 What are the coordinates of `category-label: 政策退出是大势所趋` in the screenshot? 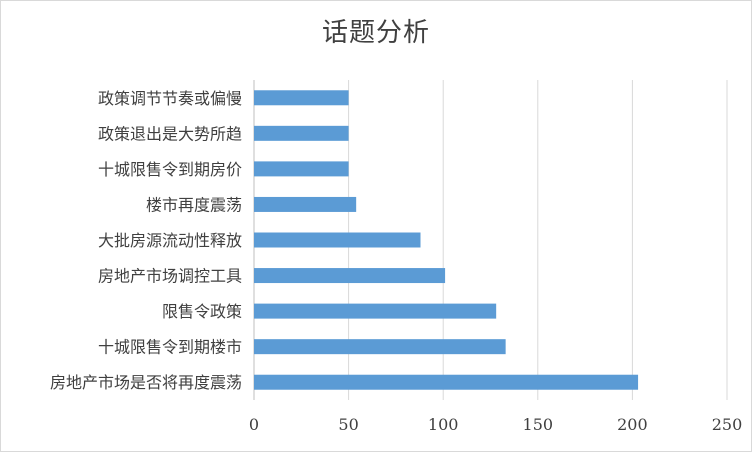 It's located at (170, 133).